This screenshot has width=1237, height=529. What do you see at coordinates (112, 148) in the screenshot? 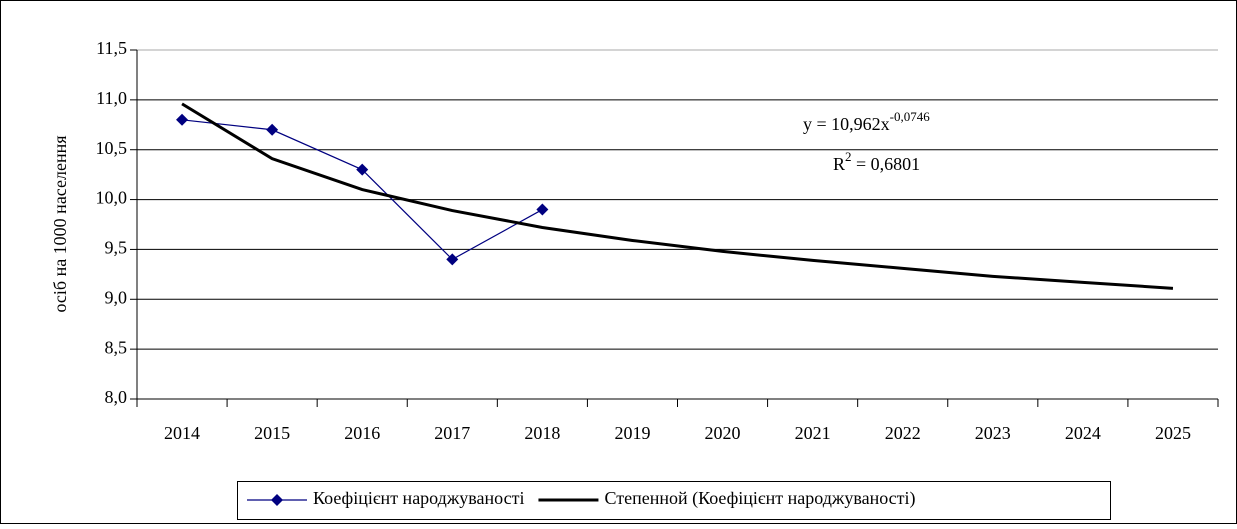
I see `y-tick-label: 10,5` at bounding box center [112, 148].